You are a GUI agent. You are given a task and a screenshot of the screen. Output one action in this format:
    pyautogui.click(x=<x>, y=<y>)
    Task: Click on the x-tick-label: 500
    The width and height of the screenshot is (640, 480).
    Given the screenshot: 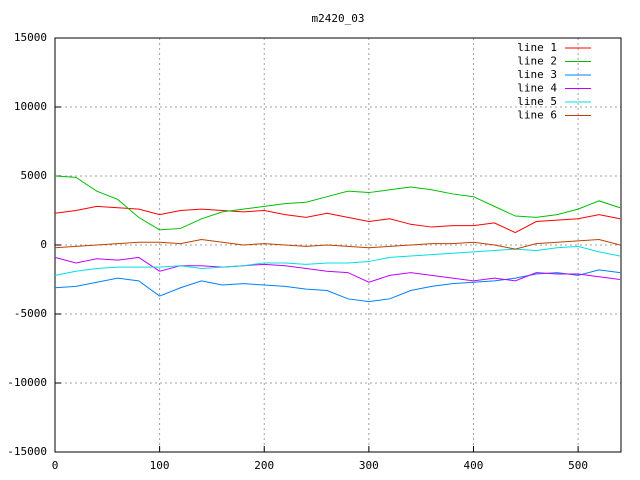 What is the action you would take?
    pyautogui.click(x=578, y=465)
    